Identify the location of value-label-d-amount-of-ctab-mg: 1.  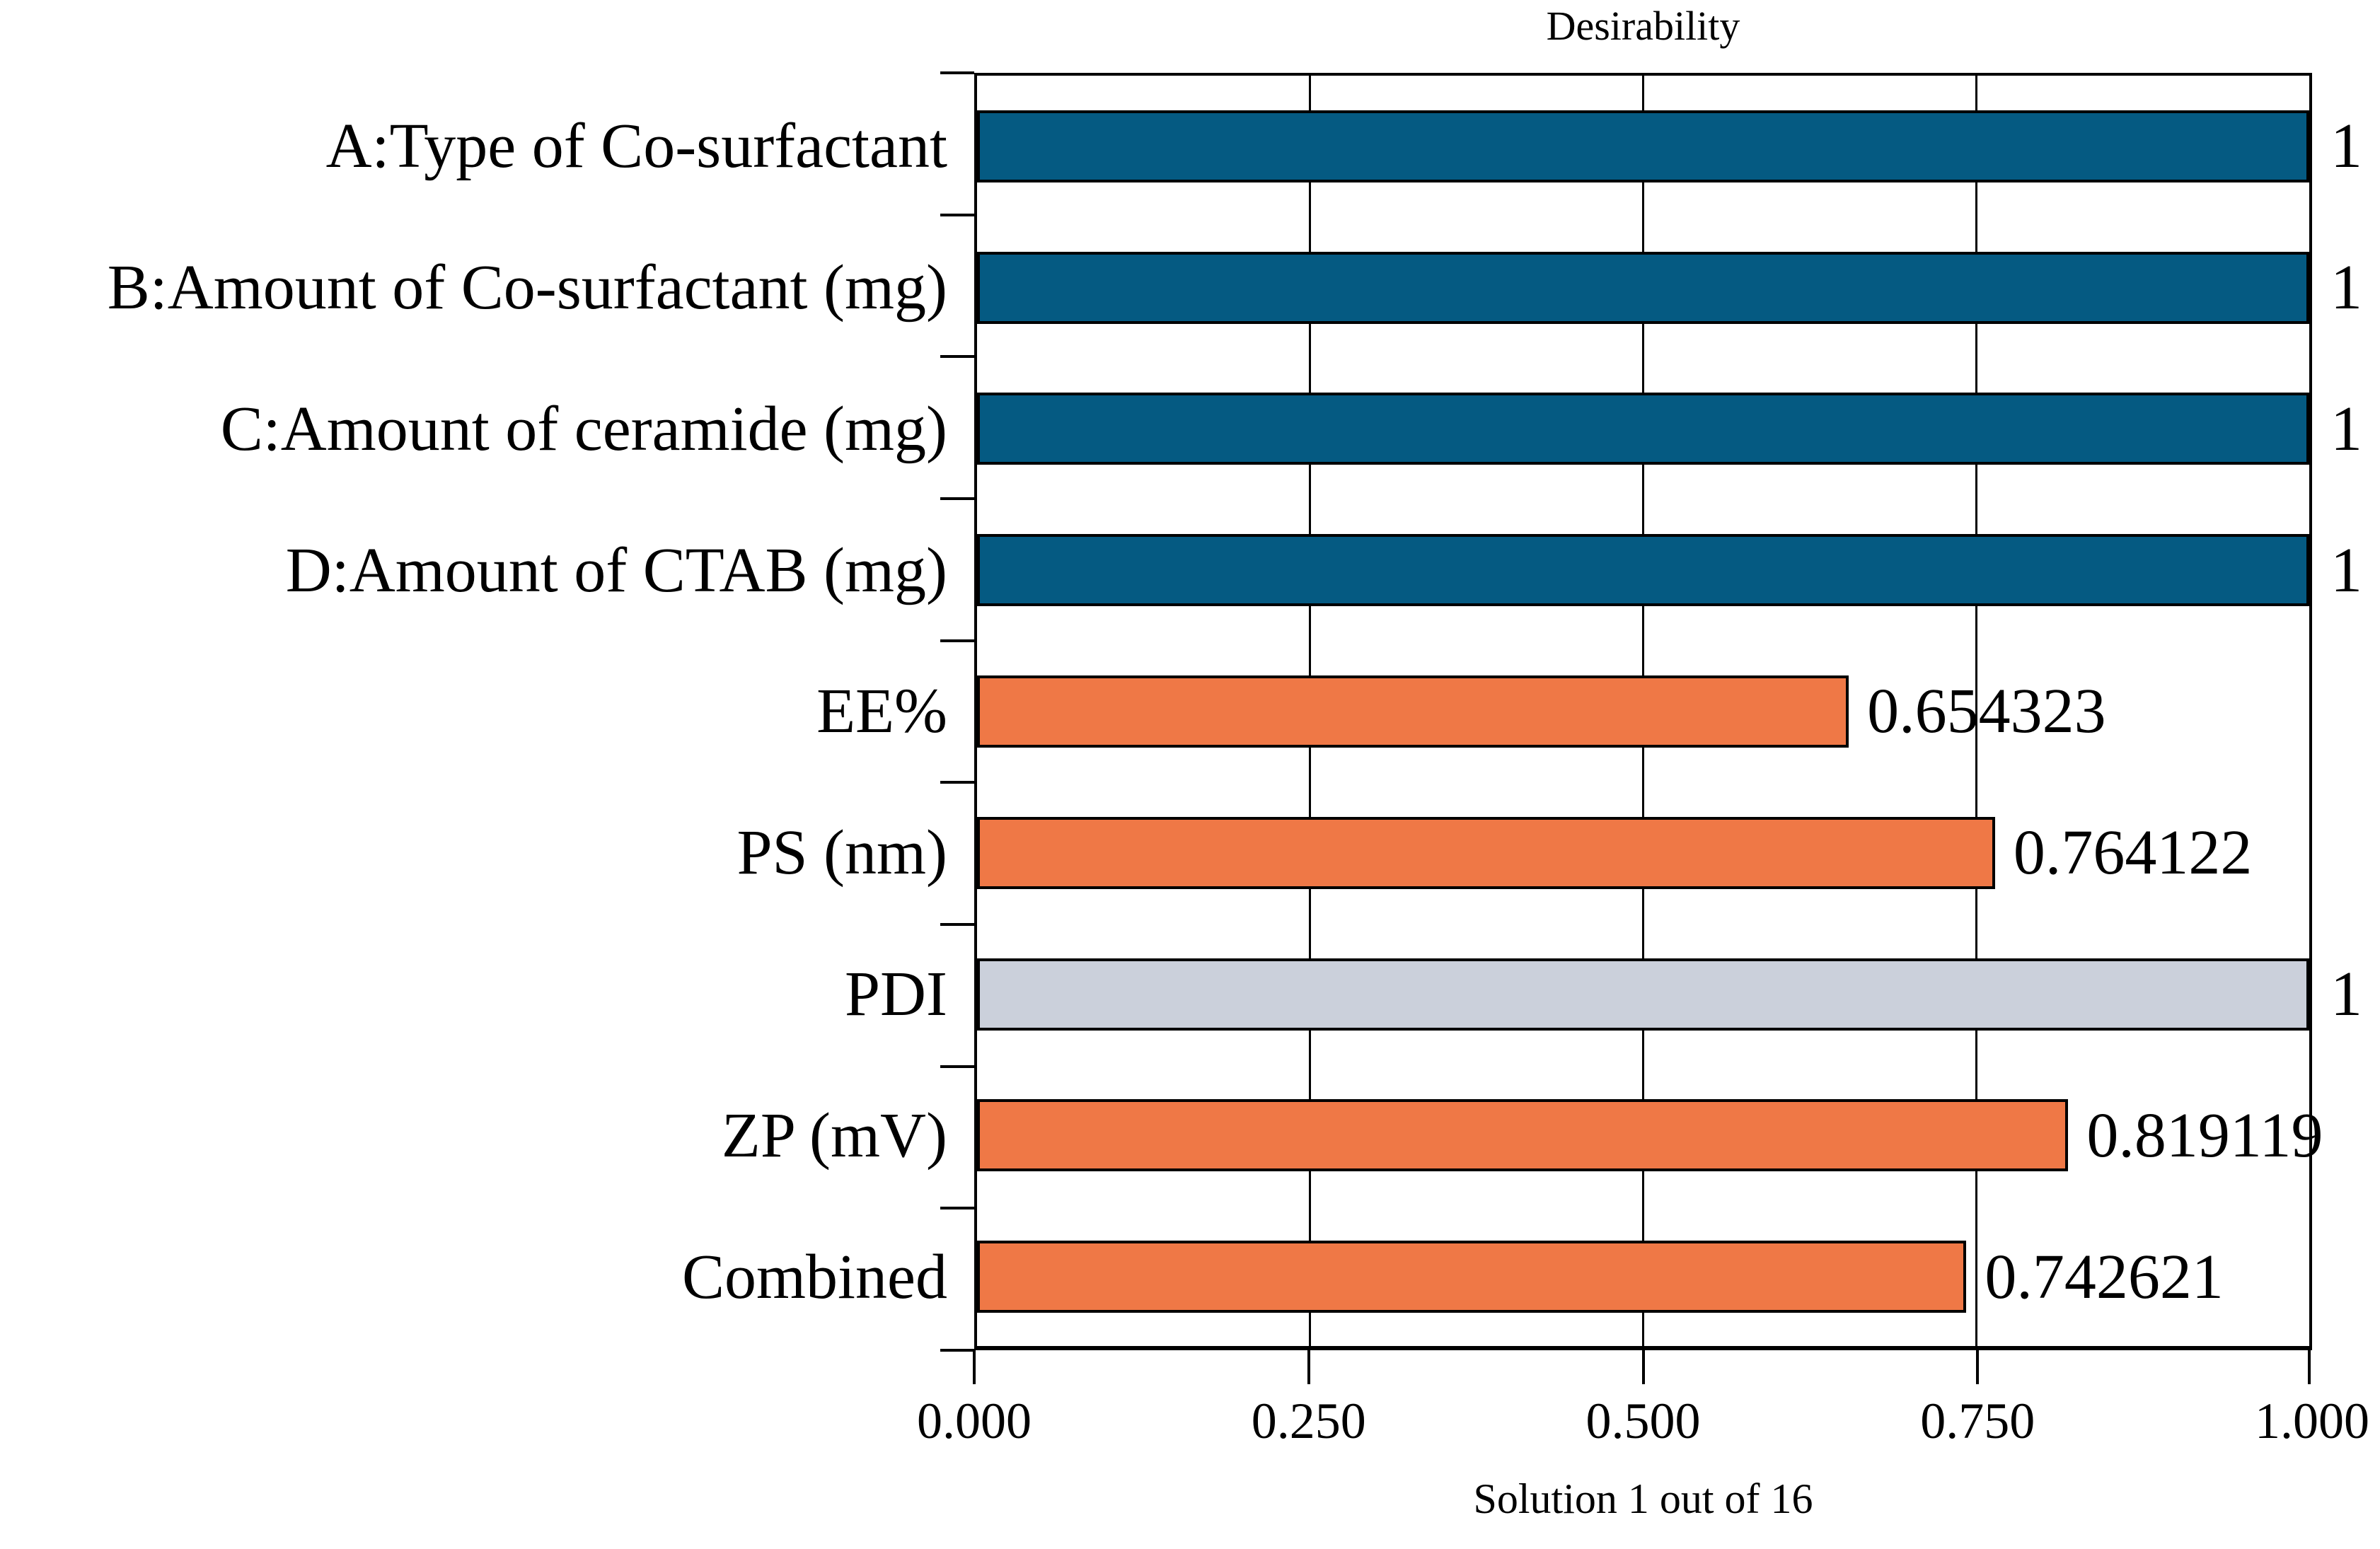
(2346, 570).